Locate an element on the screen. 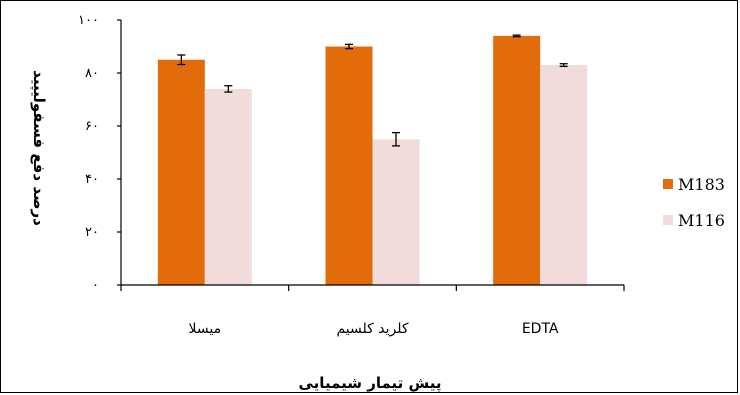  y-tick-label: ۱۰۰ is located at coordinates (88, 20).